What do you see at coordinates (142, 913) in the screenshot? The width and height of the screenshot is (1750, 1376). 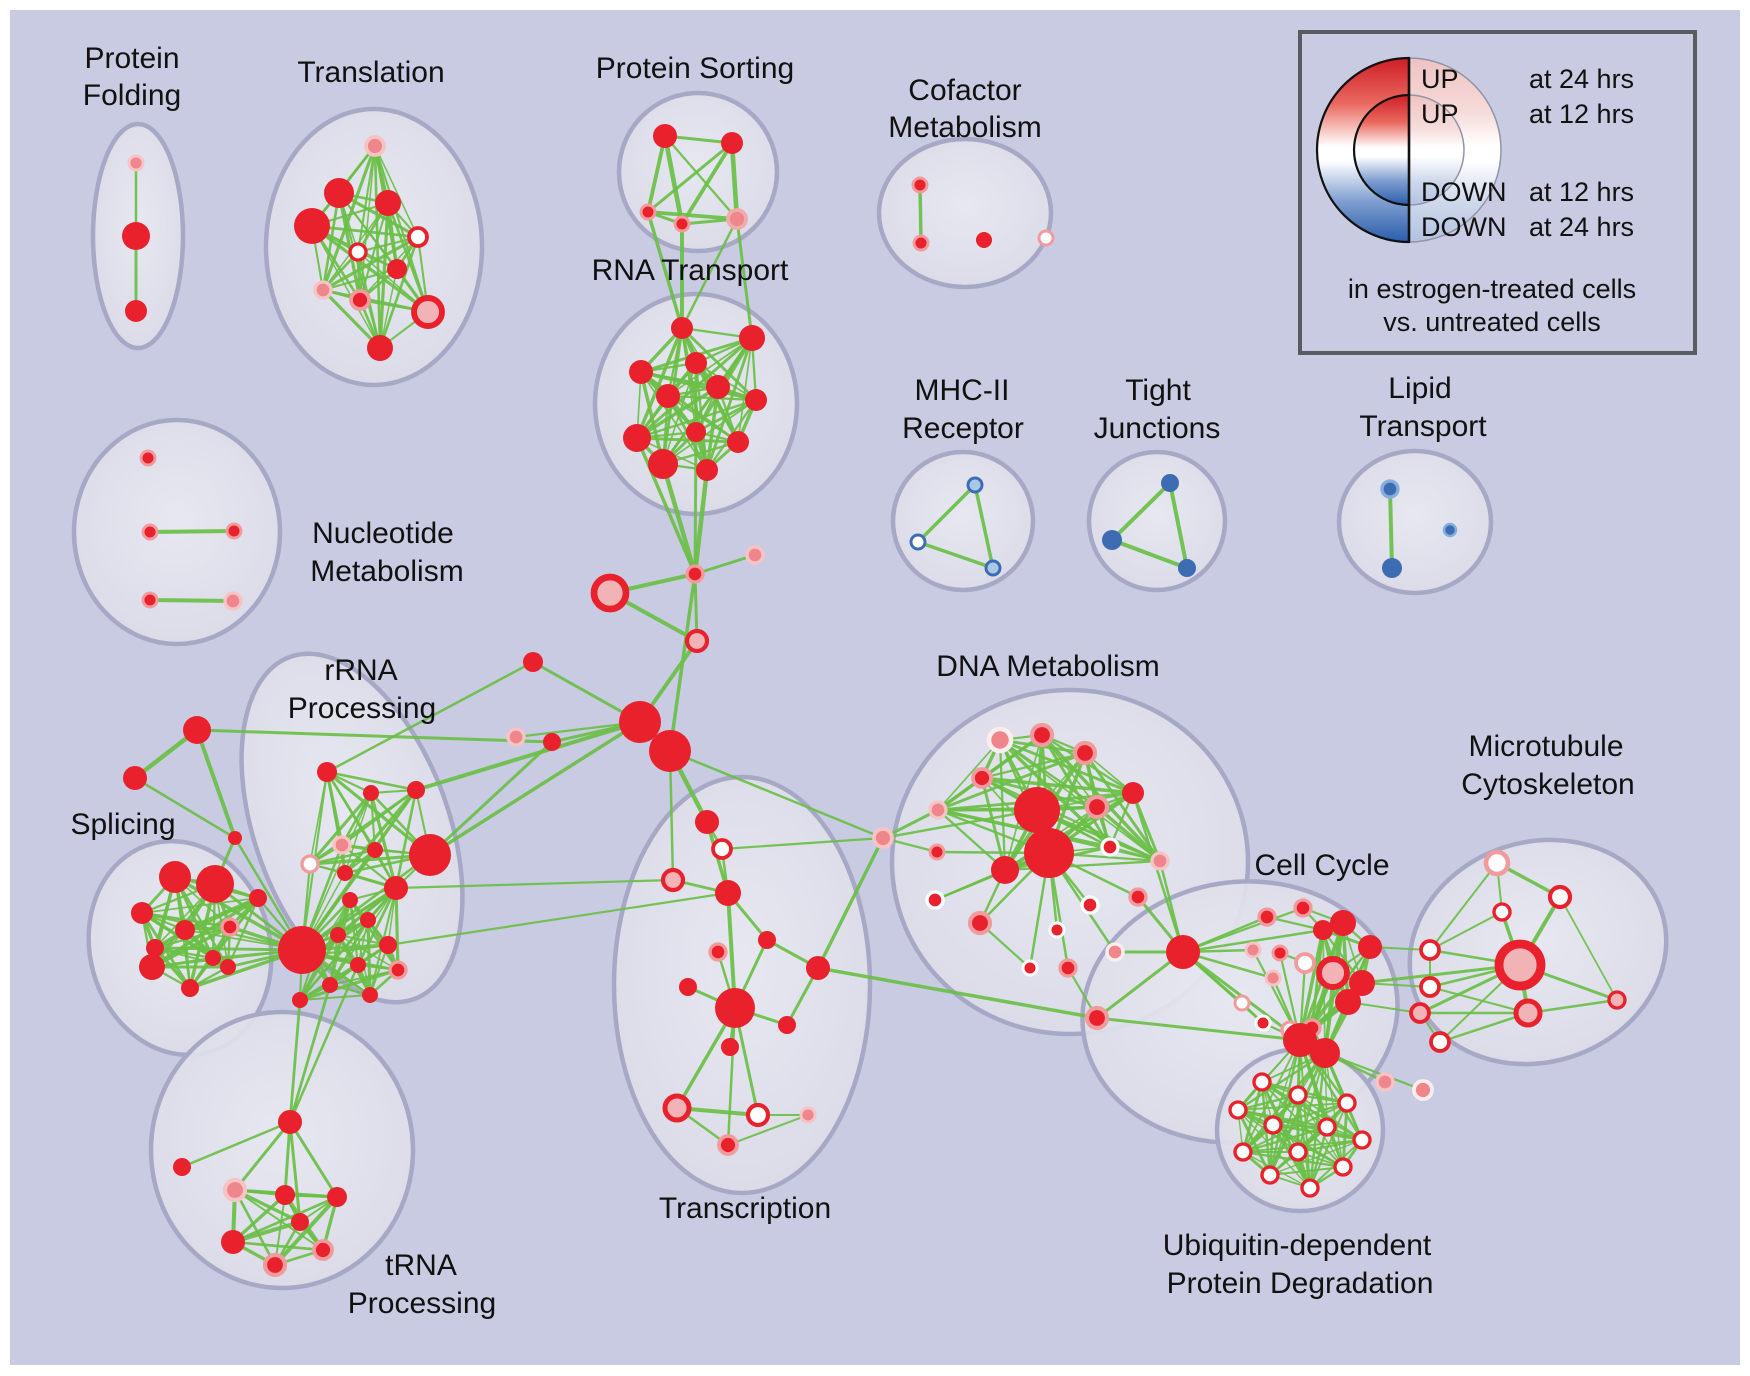 I see `network-node-sp3` at bounding box center [142, 913].